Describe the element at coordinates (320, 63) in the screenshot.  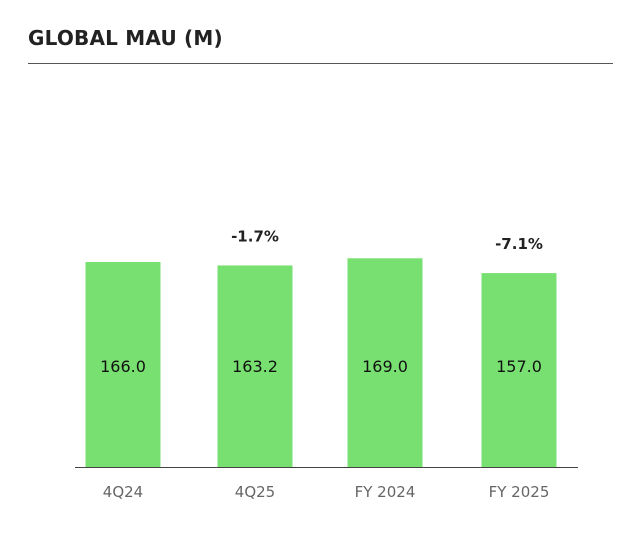
I see `title-divider` at that location.